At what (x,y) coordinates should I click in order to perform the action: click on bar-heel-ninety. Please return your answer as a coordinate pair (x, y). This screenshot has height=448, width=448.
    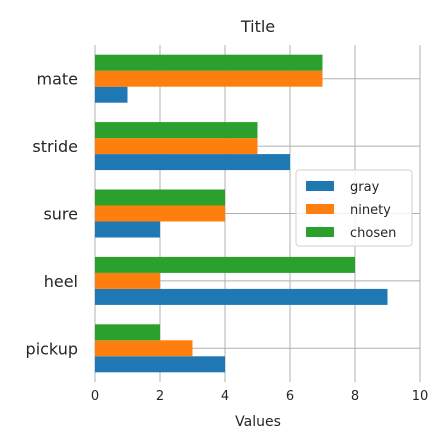
    Looking at the image, I should click on (127, 280).